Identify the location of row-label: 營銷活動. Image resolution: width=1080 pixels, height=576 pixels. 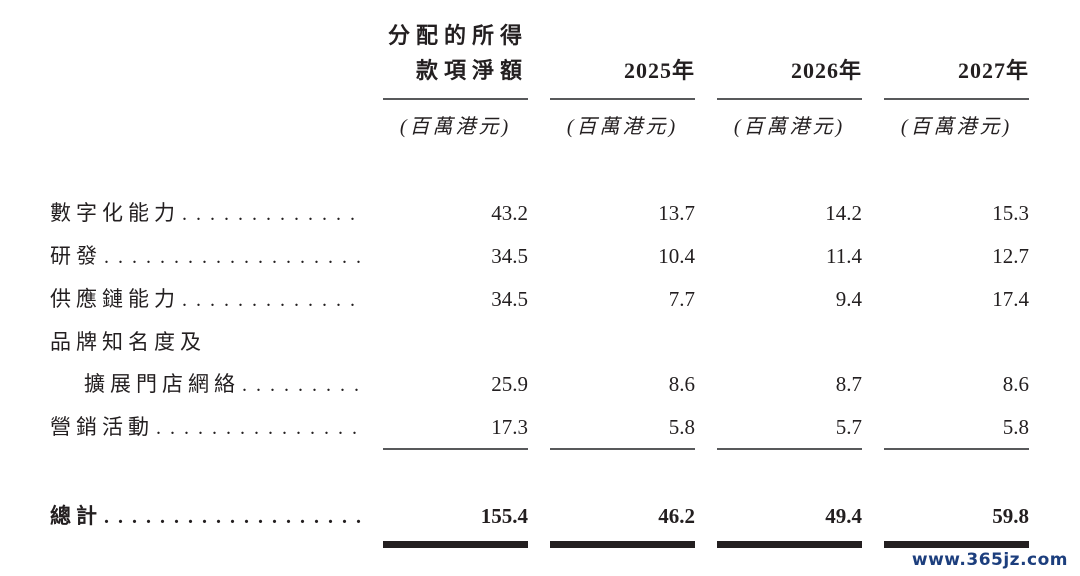
(205, 428).